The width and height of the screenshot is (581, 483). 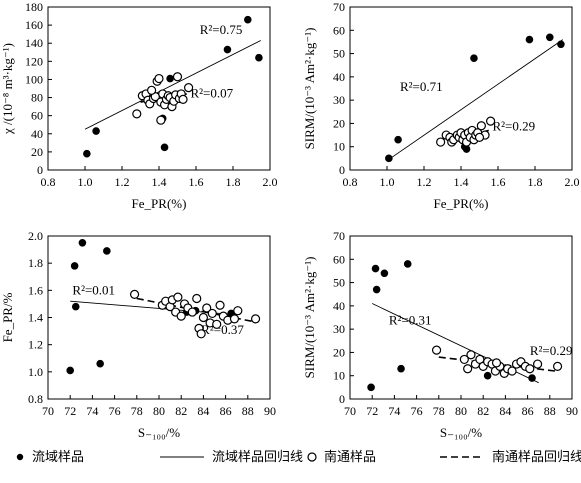 What do you see at coordinates (35, 290) in the screenshot?
I see `y-tick-label: 1.6` at bounding box center [35, 290].